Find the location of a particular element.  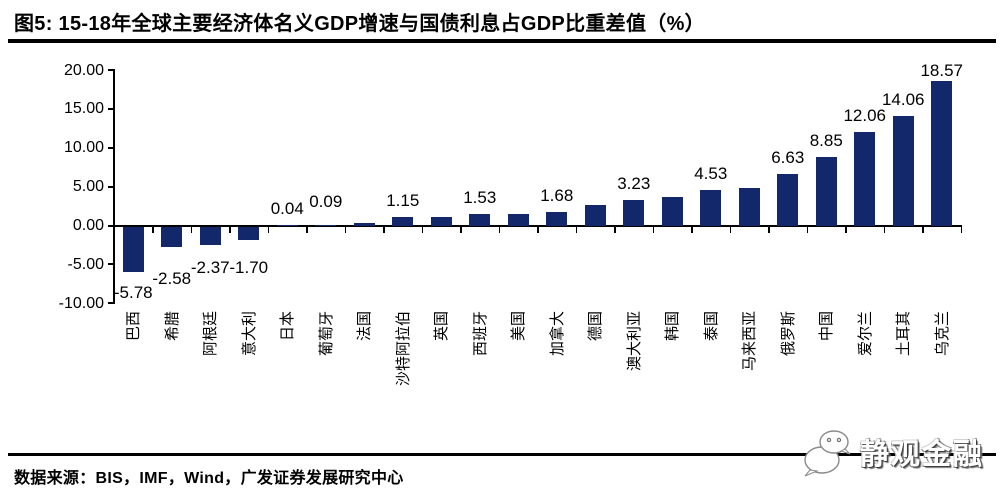

category-label: 俄罗斯 is located at coordinates (788, 334).